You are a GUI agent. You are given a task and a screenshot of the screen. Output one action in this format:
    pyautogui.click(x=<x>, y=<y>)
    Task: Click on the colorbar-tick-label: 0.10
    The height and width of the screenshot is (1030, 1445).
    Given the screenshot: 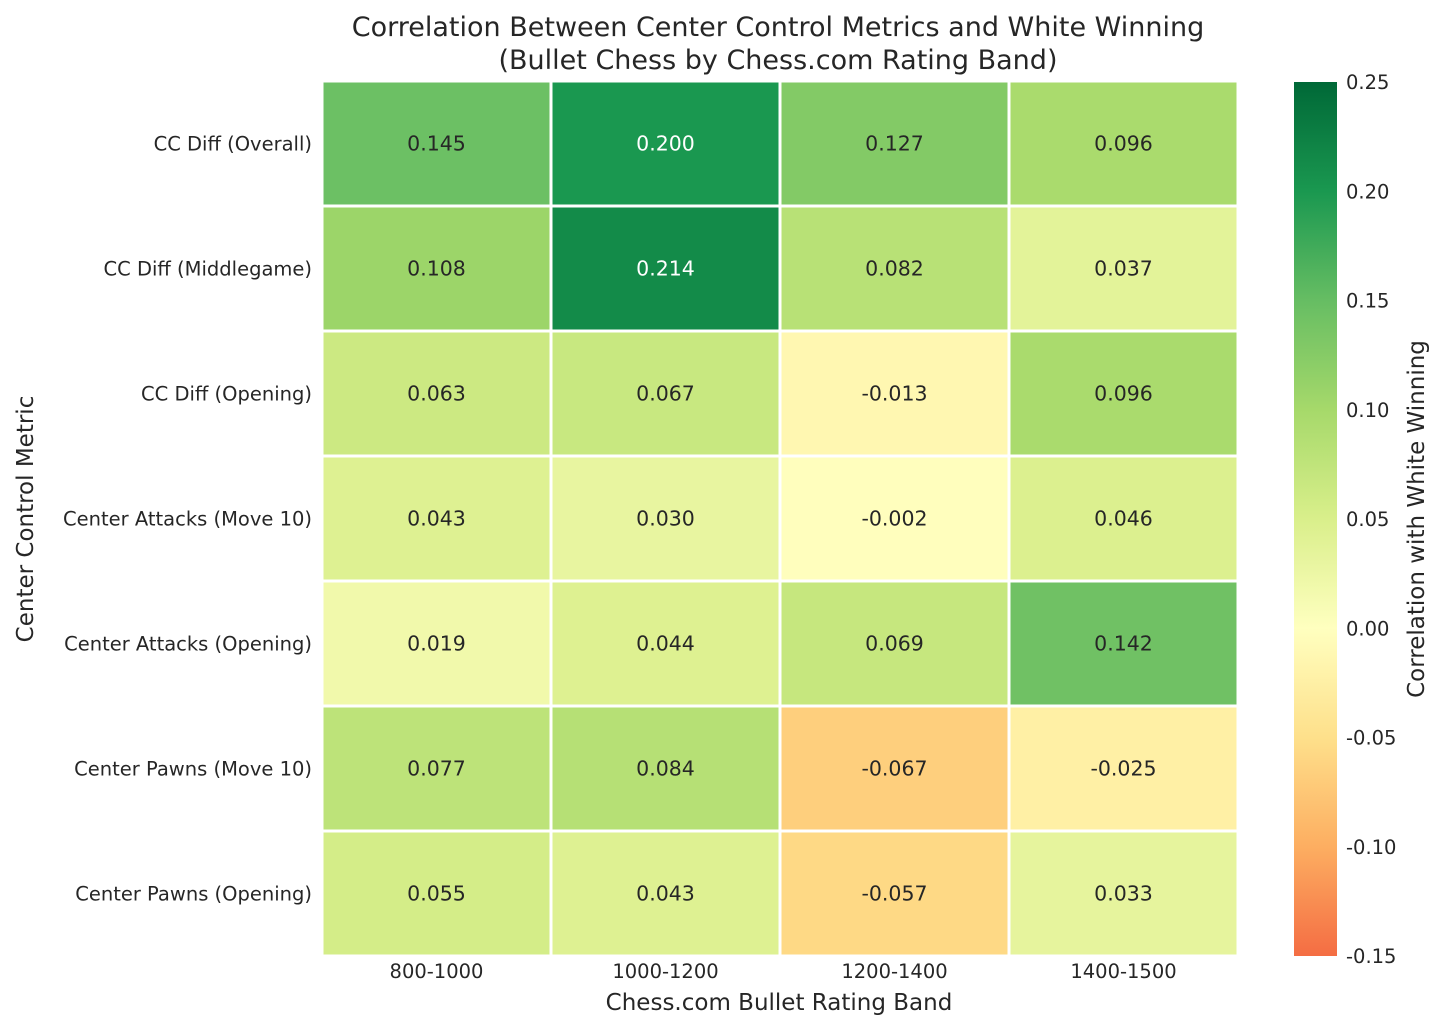 What is the action you would take?
    pyautogui.click(x=1367, y=410)
    